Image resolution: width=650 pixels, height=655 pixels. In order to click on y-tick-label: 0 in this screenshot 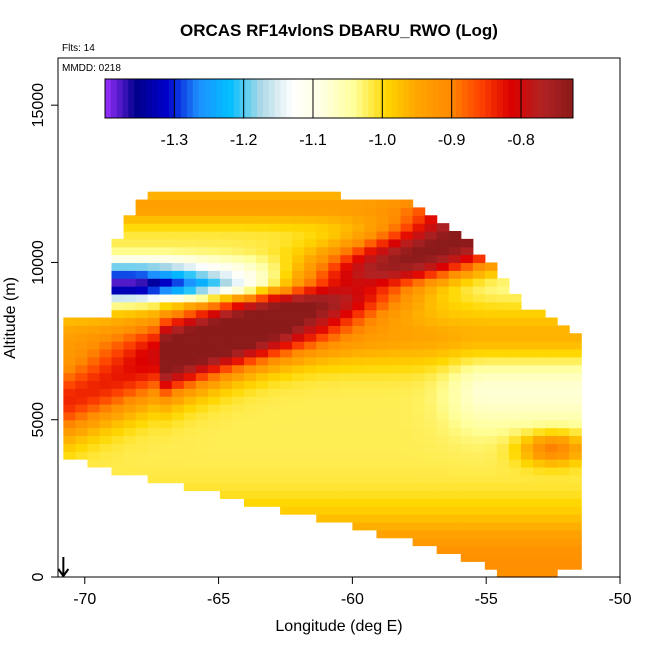, I will do `click(38, 576)`.